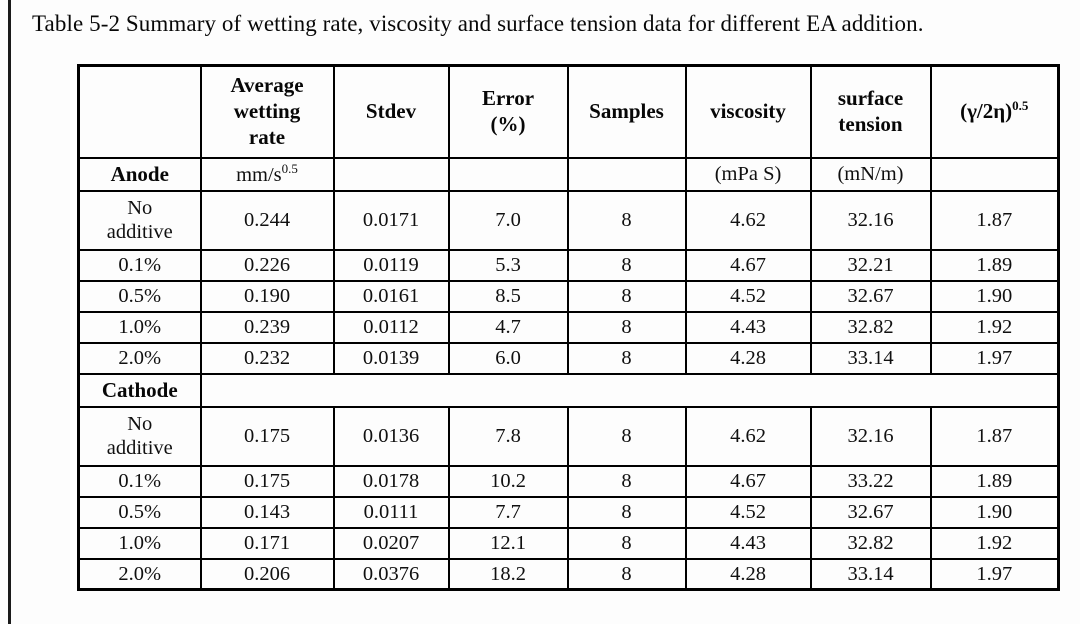 Image resolution: width=1080 pixels, height=624 pixels. I want to click on table-row: 2.0% 0.232 0.0139 6.0 8 4.28 33.14 1.97, so click(568, 358).